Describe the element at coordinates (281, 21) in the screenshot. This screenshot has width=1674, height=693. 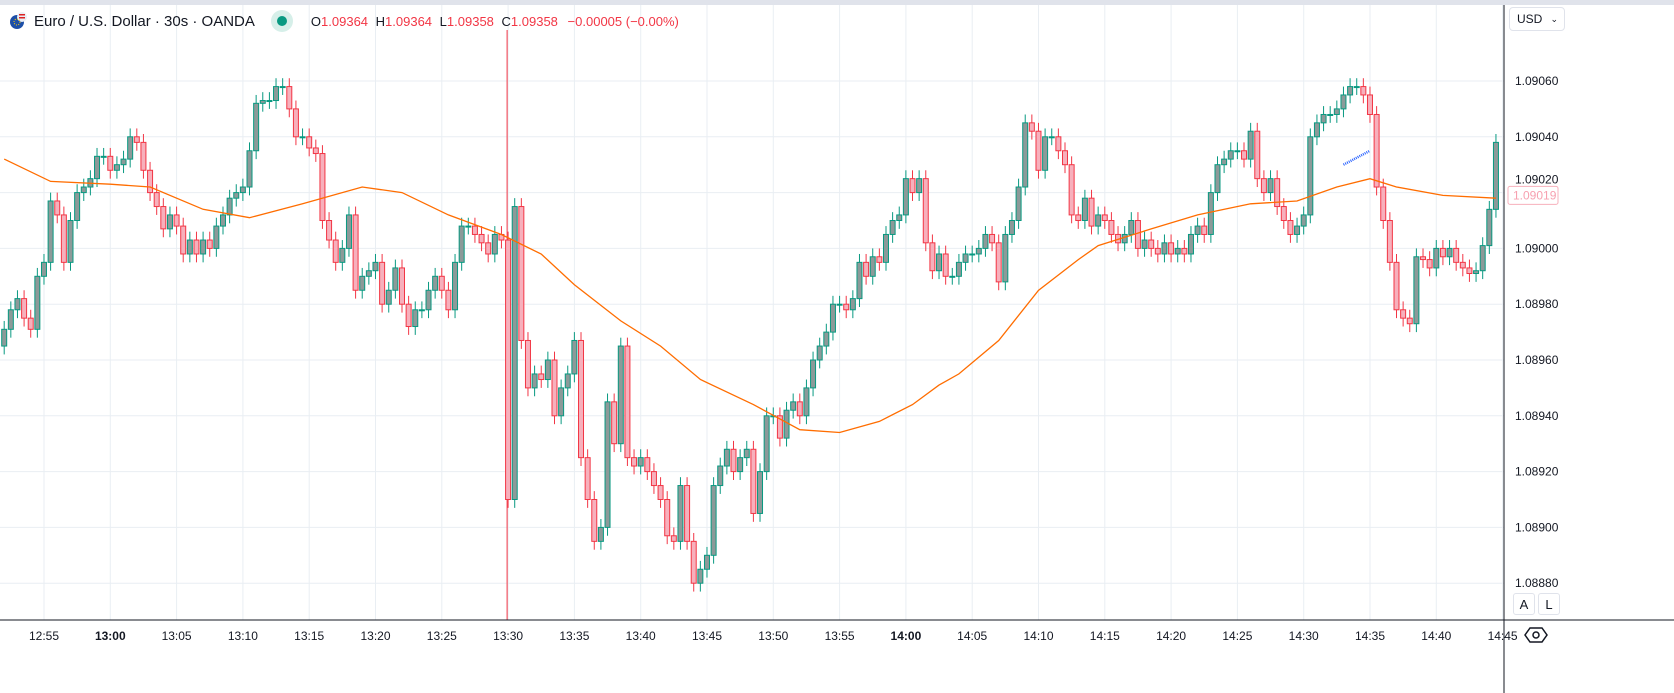
I see `market-status-icon` at that location.